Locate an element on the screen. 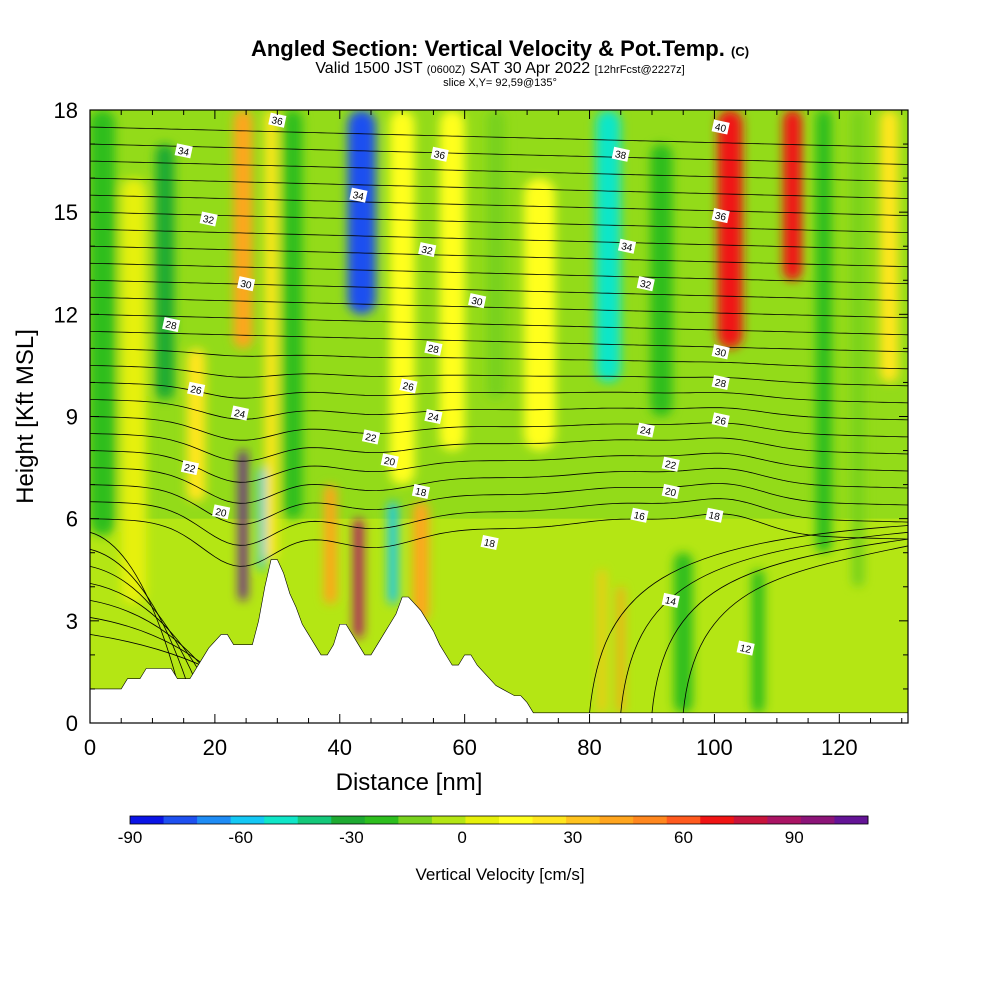 The image size is (1000, 1000). contour-label-group: 24 is located at coordinates (645, 430).